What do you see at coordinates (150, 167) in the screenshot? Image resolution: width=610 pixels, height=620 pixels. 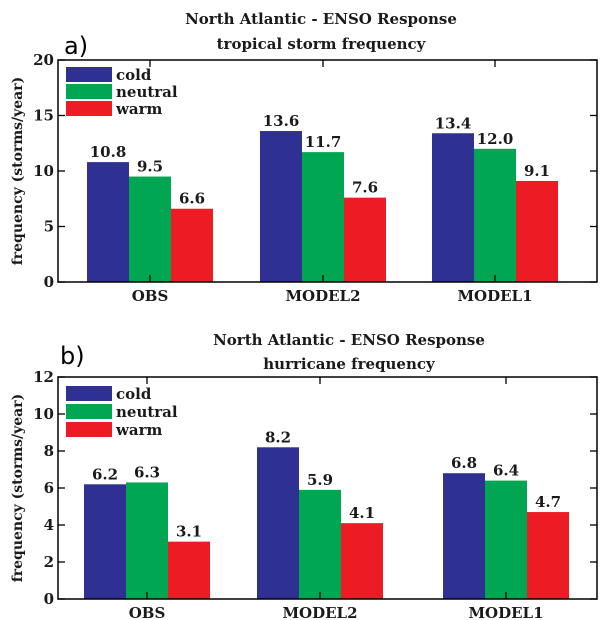 I see `data-label-neutral-obs: 9.5` at bounding box center [150, 167].